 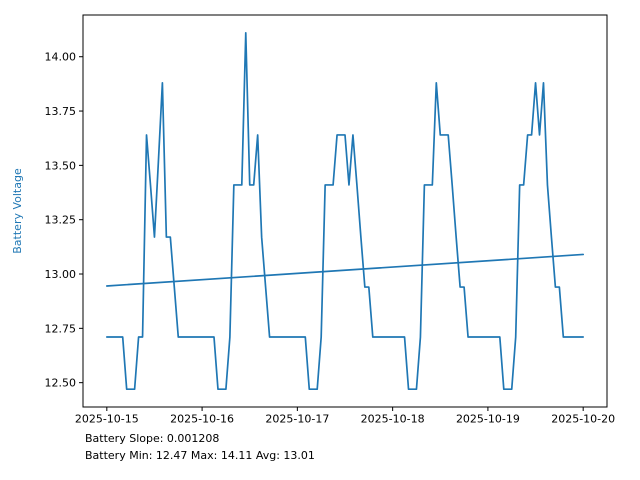 I want to click on y-tick-label: 13.25, so click(x=61, y=220).